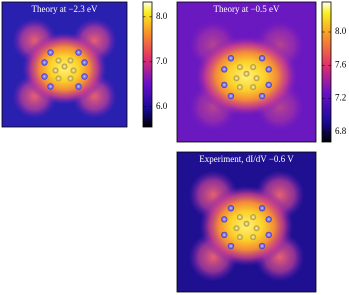 The width and height of the screenshot is (349, 295). I want to click on colorbar-tick-label: 7.6, so click(341, 64).